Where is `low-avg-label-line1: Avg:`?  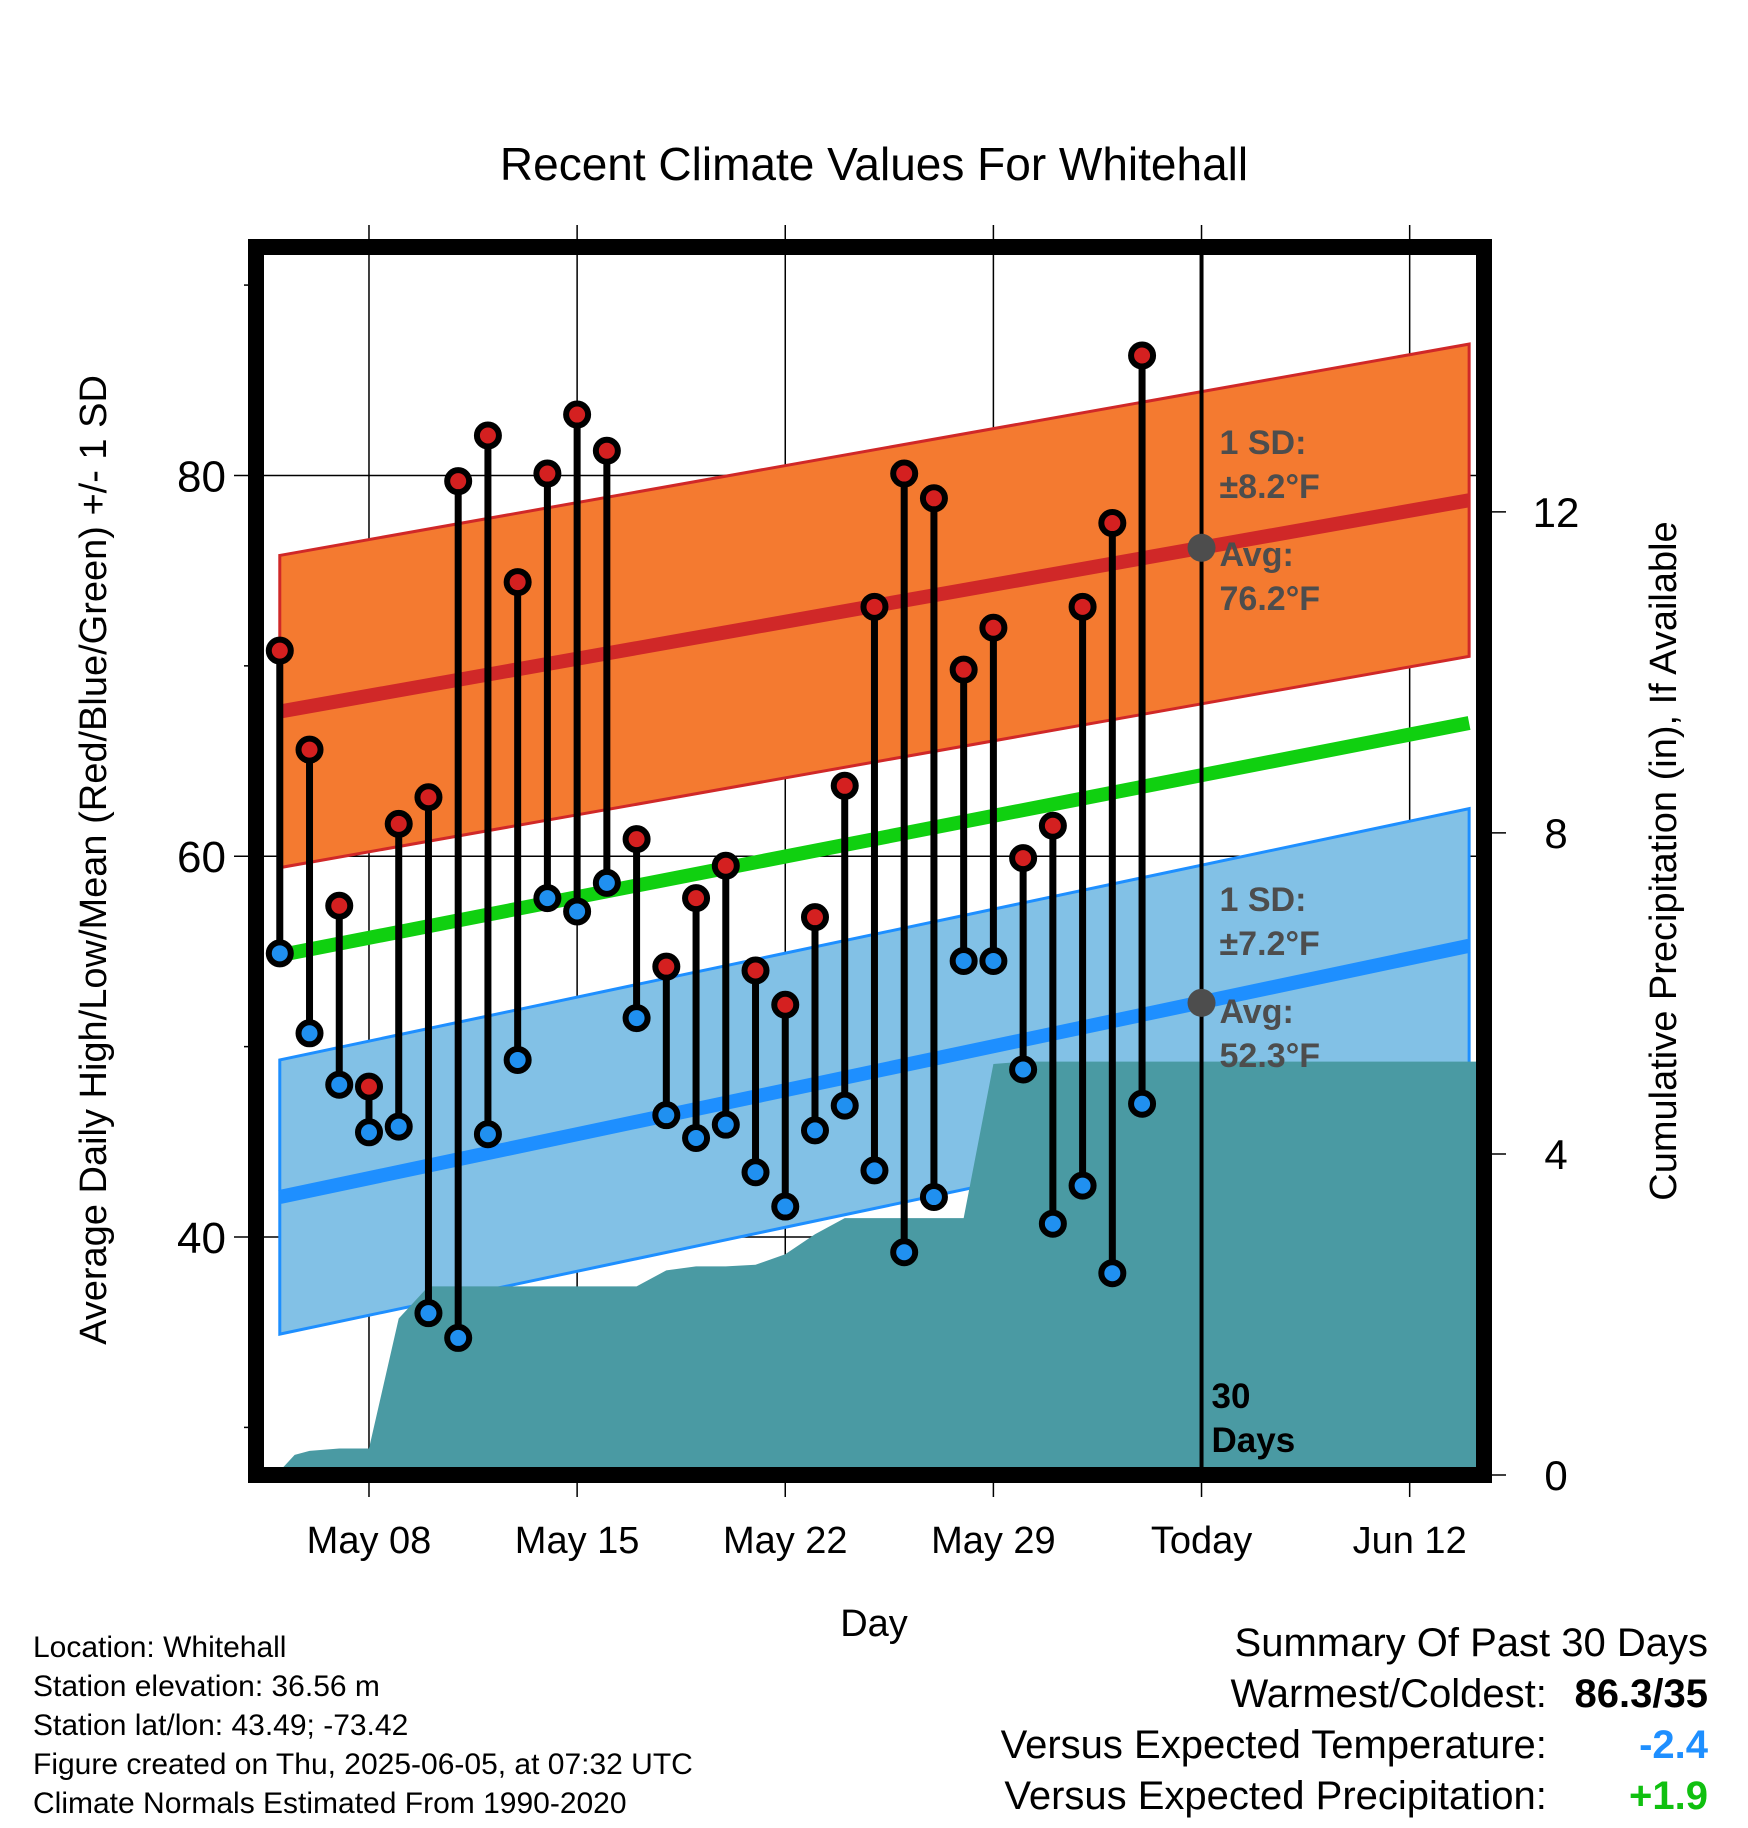 low-avg-label-line1: Avg: is located at coordinates (1257, 1012).